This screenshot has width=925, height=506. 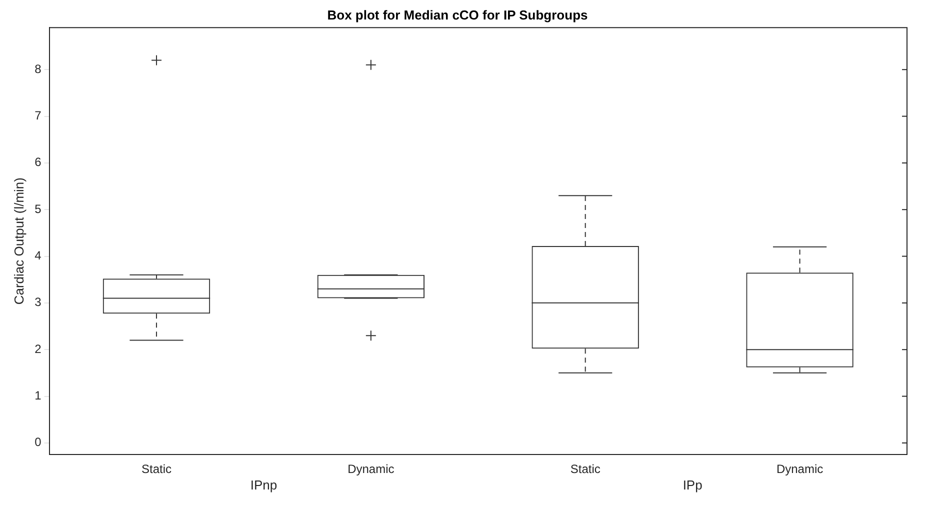 What do you see at coordinates (38, 442) in the screenshot?
I see `y-tick-label: 0` at bounding box center [38, 442].